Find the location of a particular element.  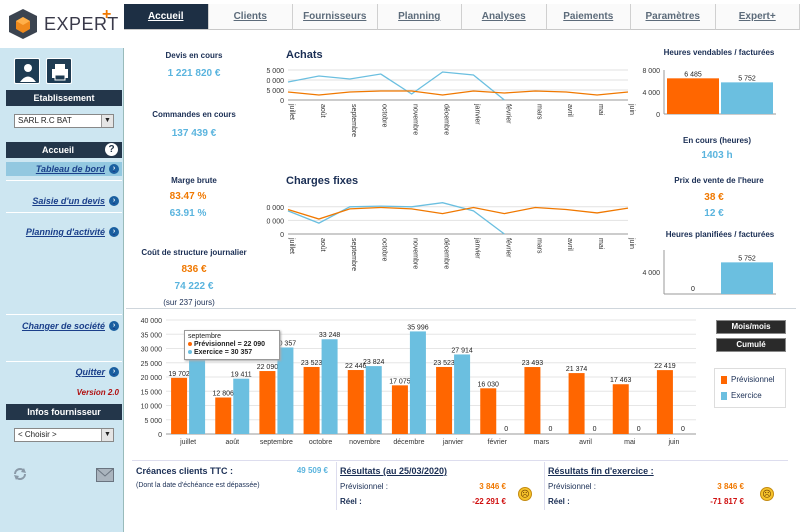

accueil-header-label: Accueil is located at coordinates (58, 150).